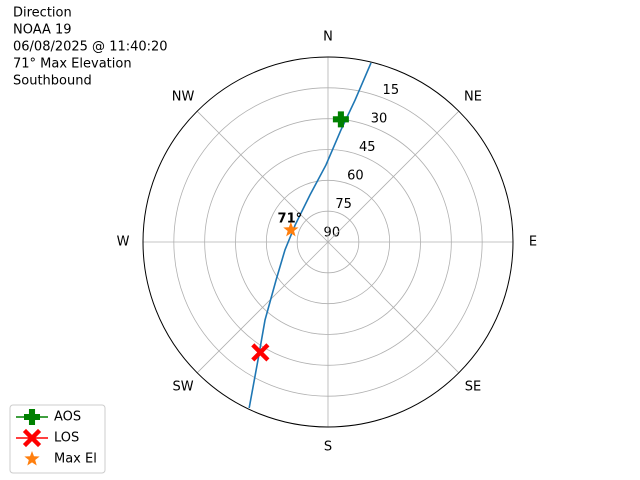 The image size is (640, 480). Describe the element at coordinates (328, 37) in the screenshot. I see `theta-tick-label: N` at that location.